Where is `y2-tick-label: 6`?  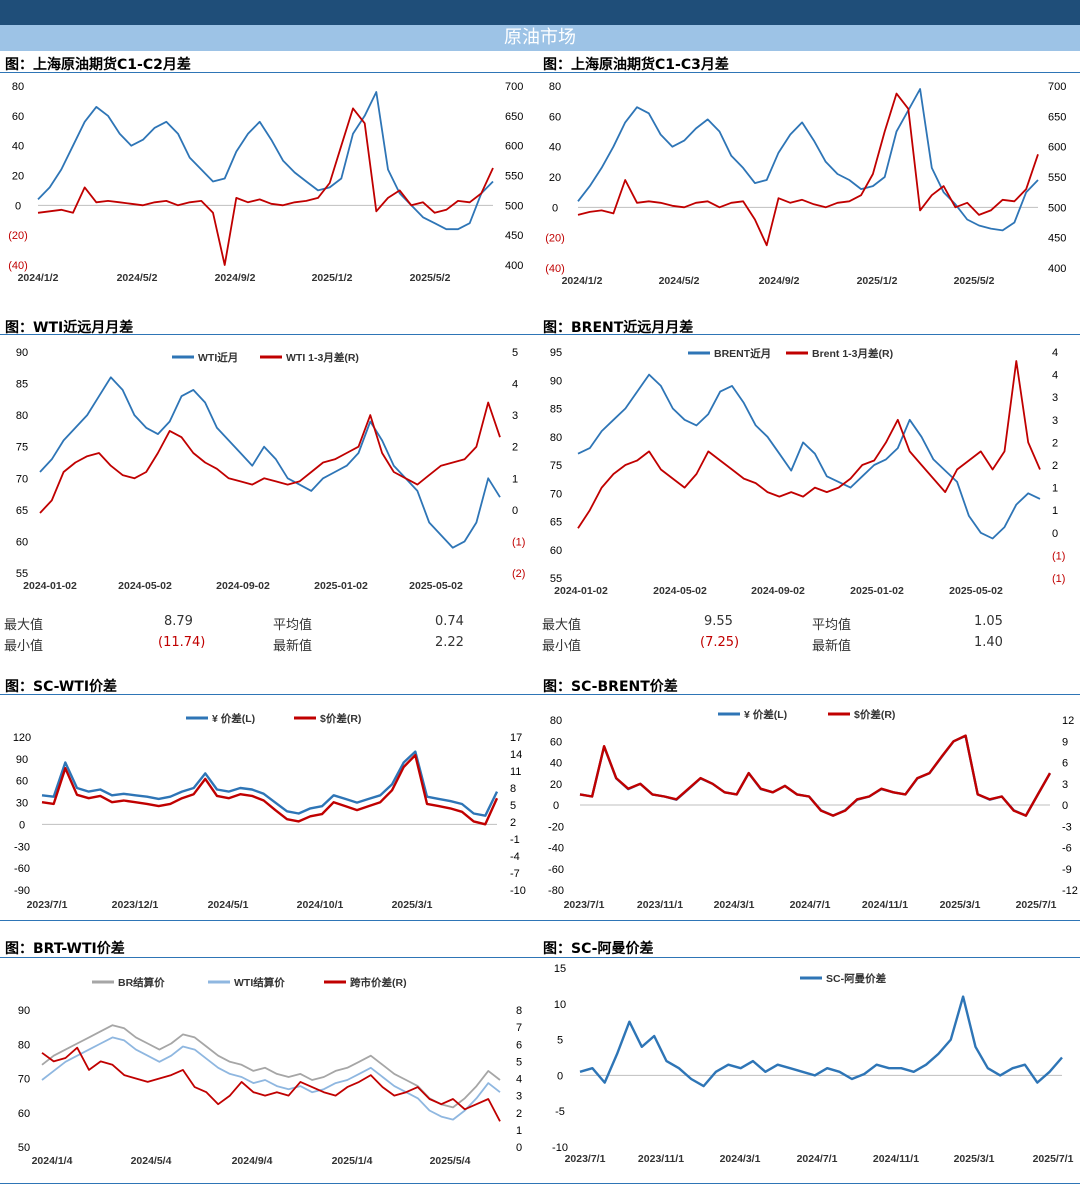 y2-tick-label: 6 is located at coordinates (519, 1045).